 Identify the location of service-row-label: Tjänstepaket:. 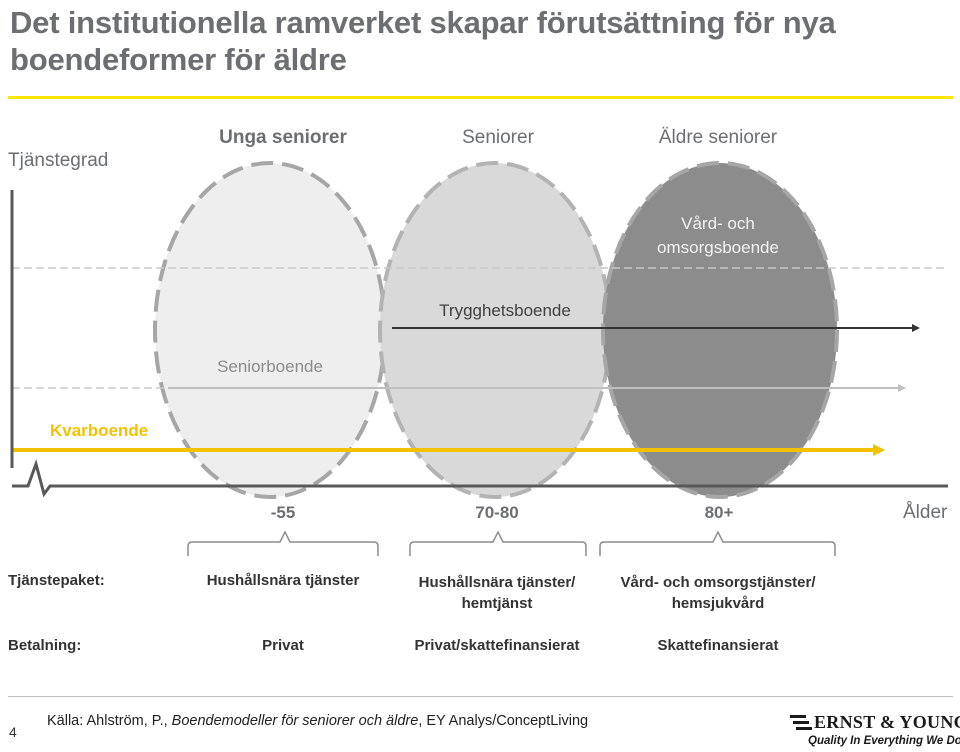
(56, 580).